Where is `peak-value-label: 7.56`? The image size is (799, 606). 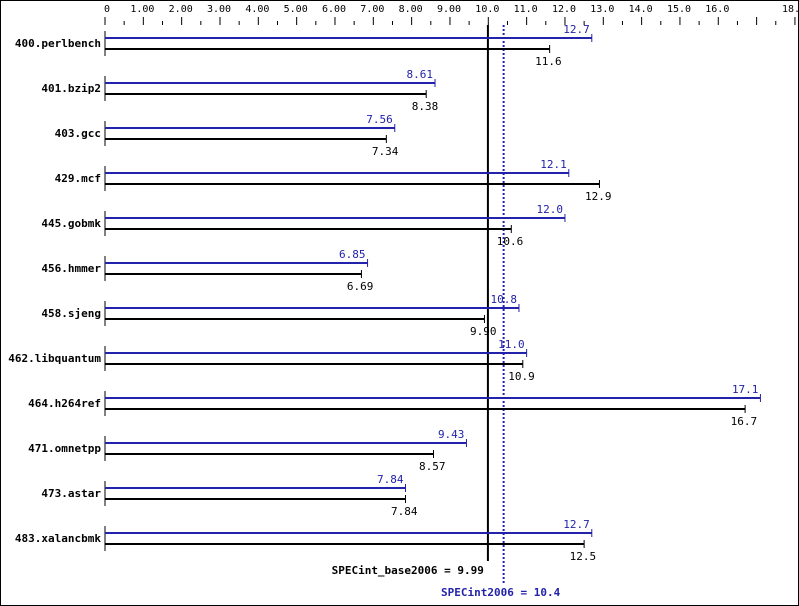
peak-value-label: 7.56 is located at coordinates (379, 119).